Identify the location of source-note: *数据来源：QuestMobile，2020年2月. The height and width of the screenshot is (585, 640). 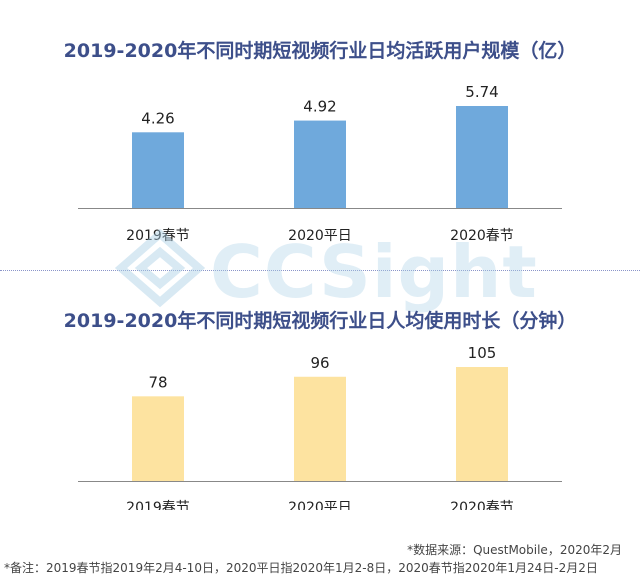
(514, 550).